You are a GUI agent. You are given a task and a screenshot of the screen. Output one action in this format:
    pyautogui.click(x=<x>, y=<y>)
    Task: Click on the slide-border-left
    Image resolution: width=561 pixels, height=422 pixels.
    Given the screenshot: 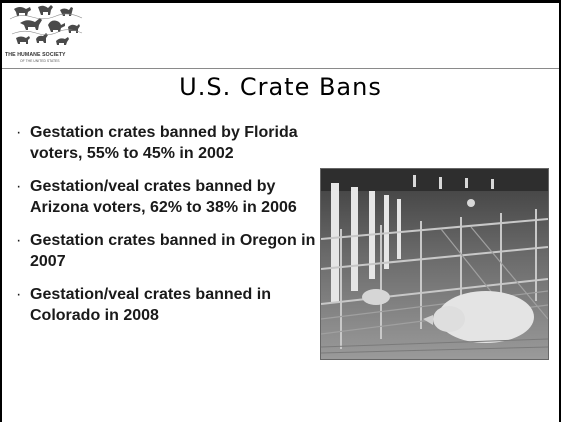 What is the action you would take?
    pyautogui.click(x=1, y=211)
    